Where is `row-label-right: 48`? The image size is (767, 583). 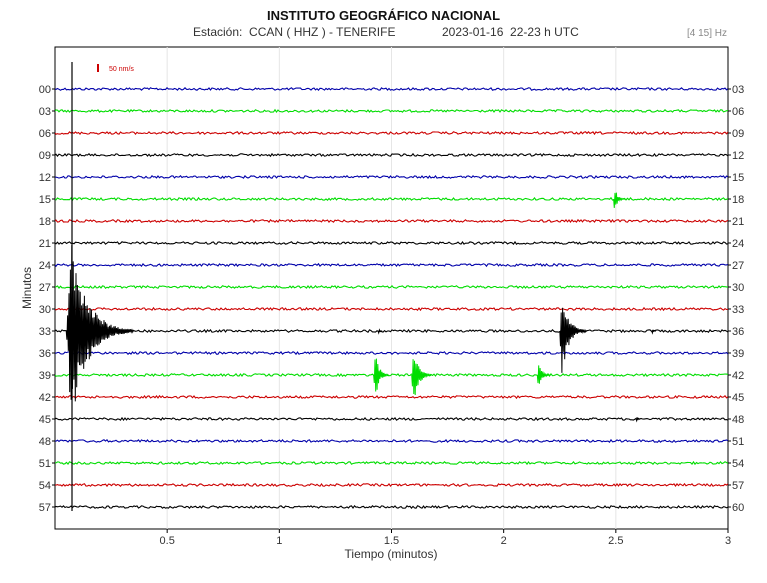 row-label-right: 48 is located at coordinates (738, 420).